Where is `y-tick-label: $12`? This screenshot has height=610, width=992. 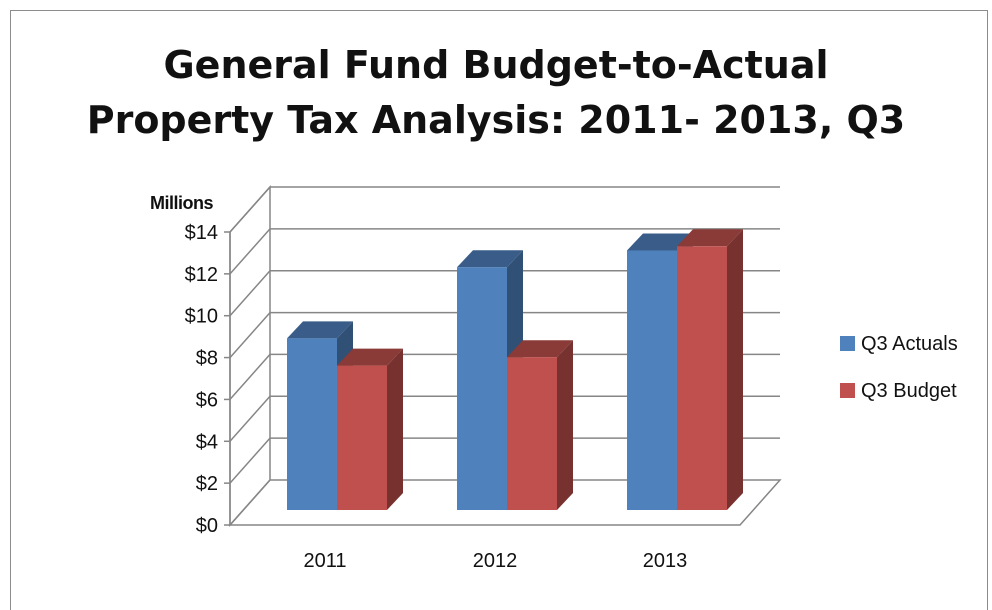 y-tick-label: $12 is located at coordinates (201, 275).